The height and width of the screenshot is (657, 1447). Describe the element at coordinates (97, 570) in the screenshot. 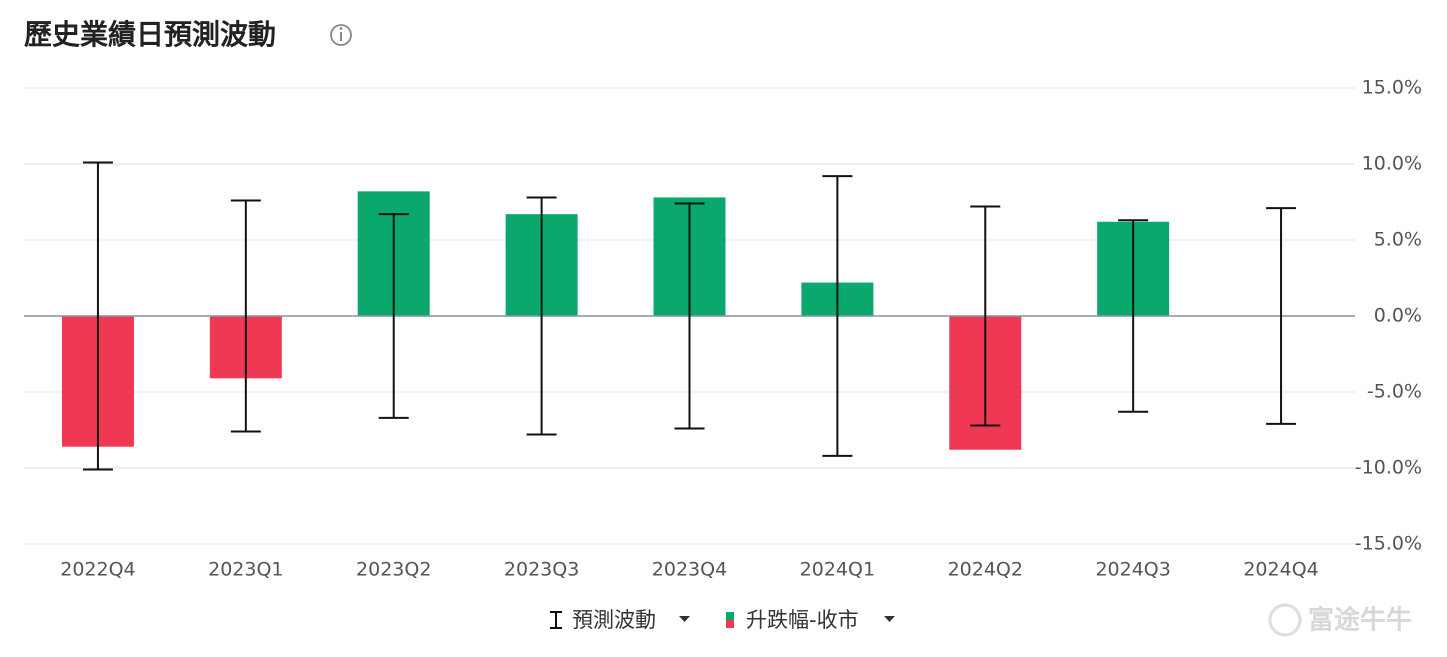

I see `x-tick-label: 2022Q4` at that location.